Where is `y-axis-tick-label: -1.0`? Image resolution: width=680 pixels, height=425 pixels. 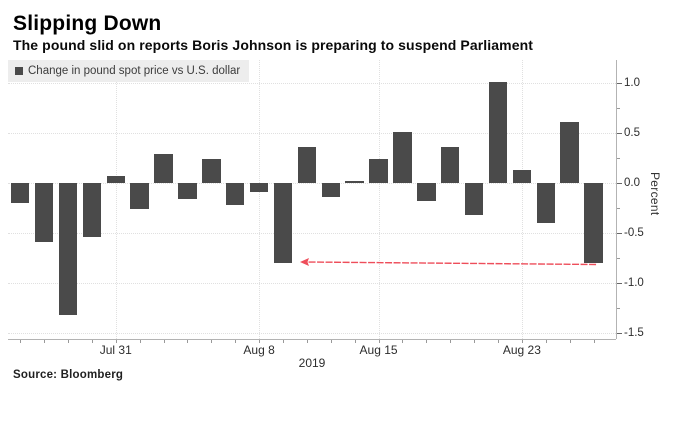
y-axis-tick-label: -1.0 is located at coordinates (634, 283).